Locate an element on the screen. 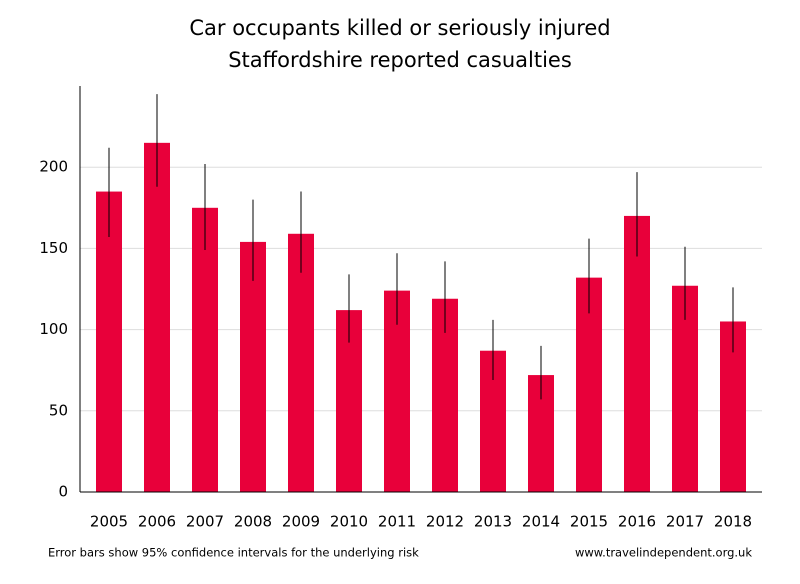 The height and width of the screenshot is (584, 800). y-tick-label: 150 is located at coordinates (53, 248).